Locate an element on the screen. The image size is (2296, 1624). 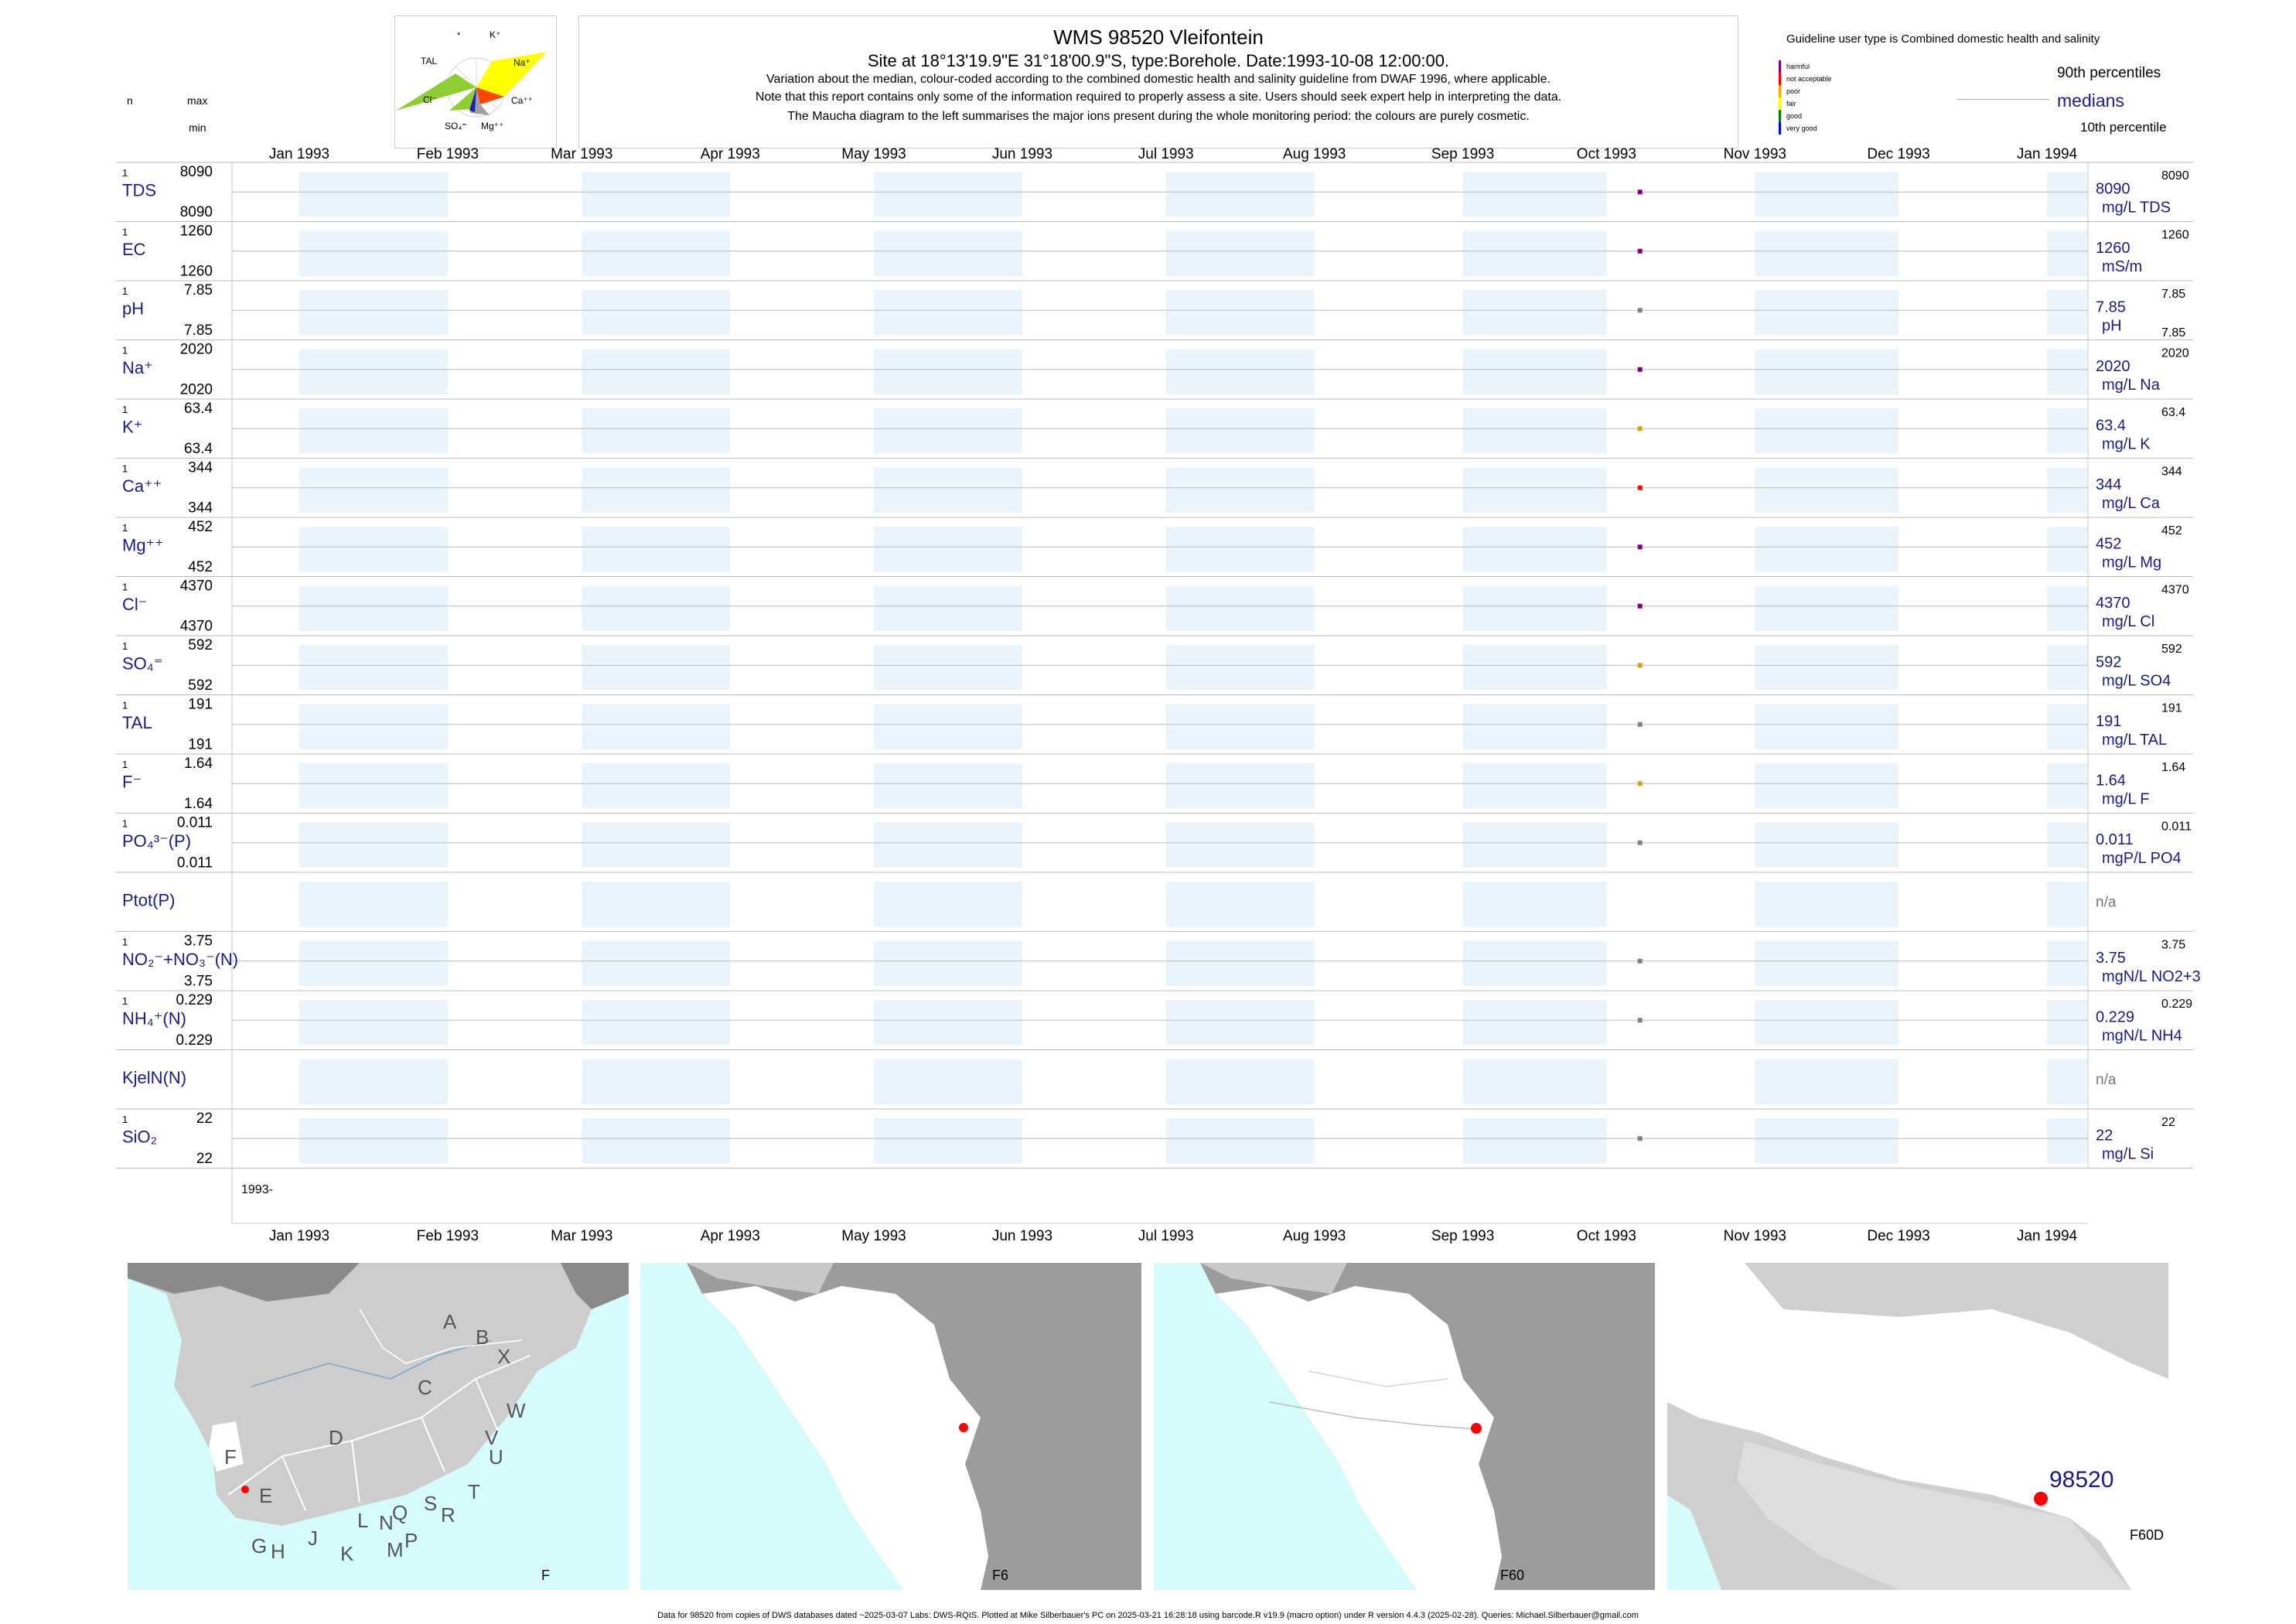
row-unit: mg/L TDS is located at coordinates (2136, 207).